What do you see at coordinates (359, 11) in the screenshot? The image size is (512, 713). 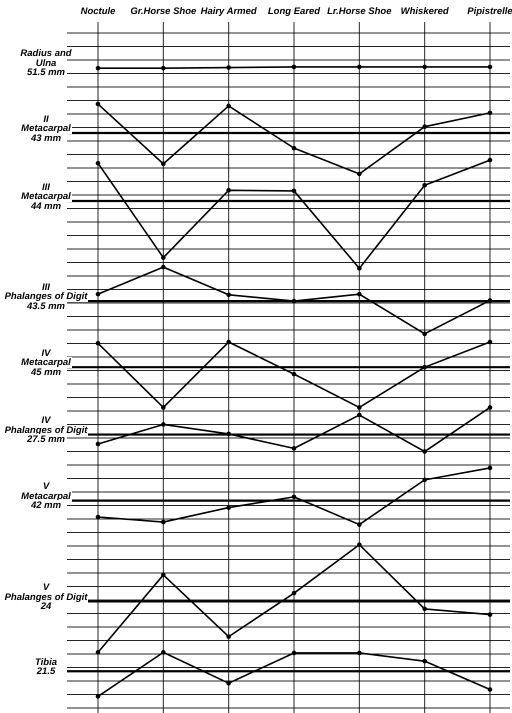 I see `x-tick-label: Lr.Horse Shoe` at bounding box center [359, 11].